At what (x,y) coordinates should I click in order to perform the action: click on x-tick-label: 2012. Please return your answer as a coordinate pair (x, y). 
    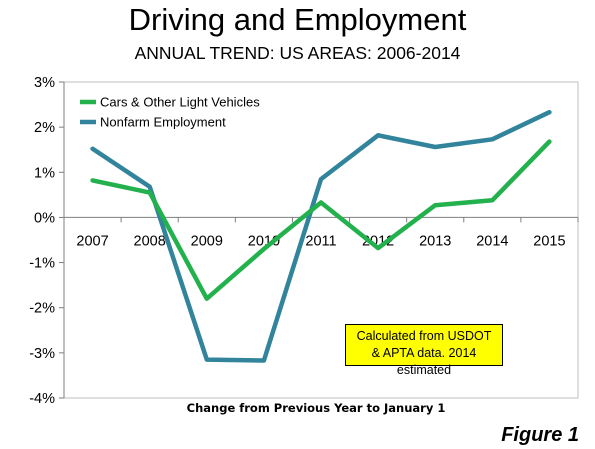
    Looking at the image, I should click on (378, 241).